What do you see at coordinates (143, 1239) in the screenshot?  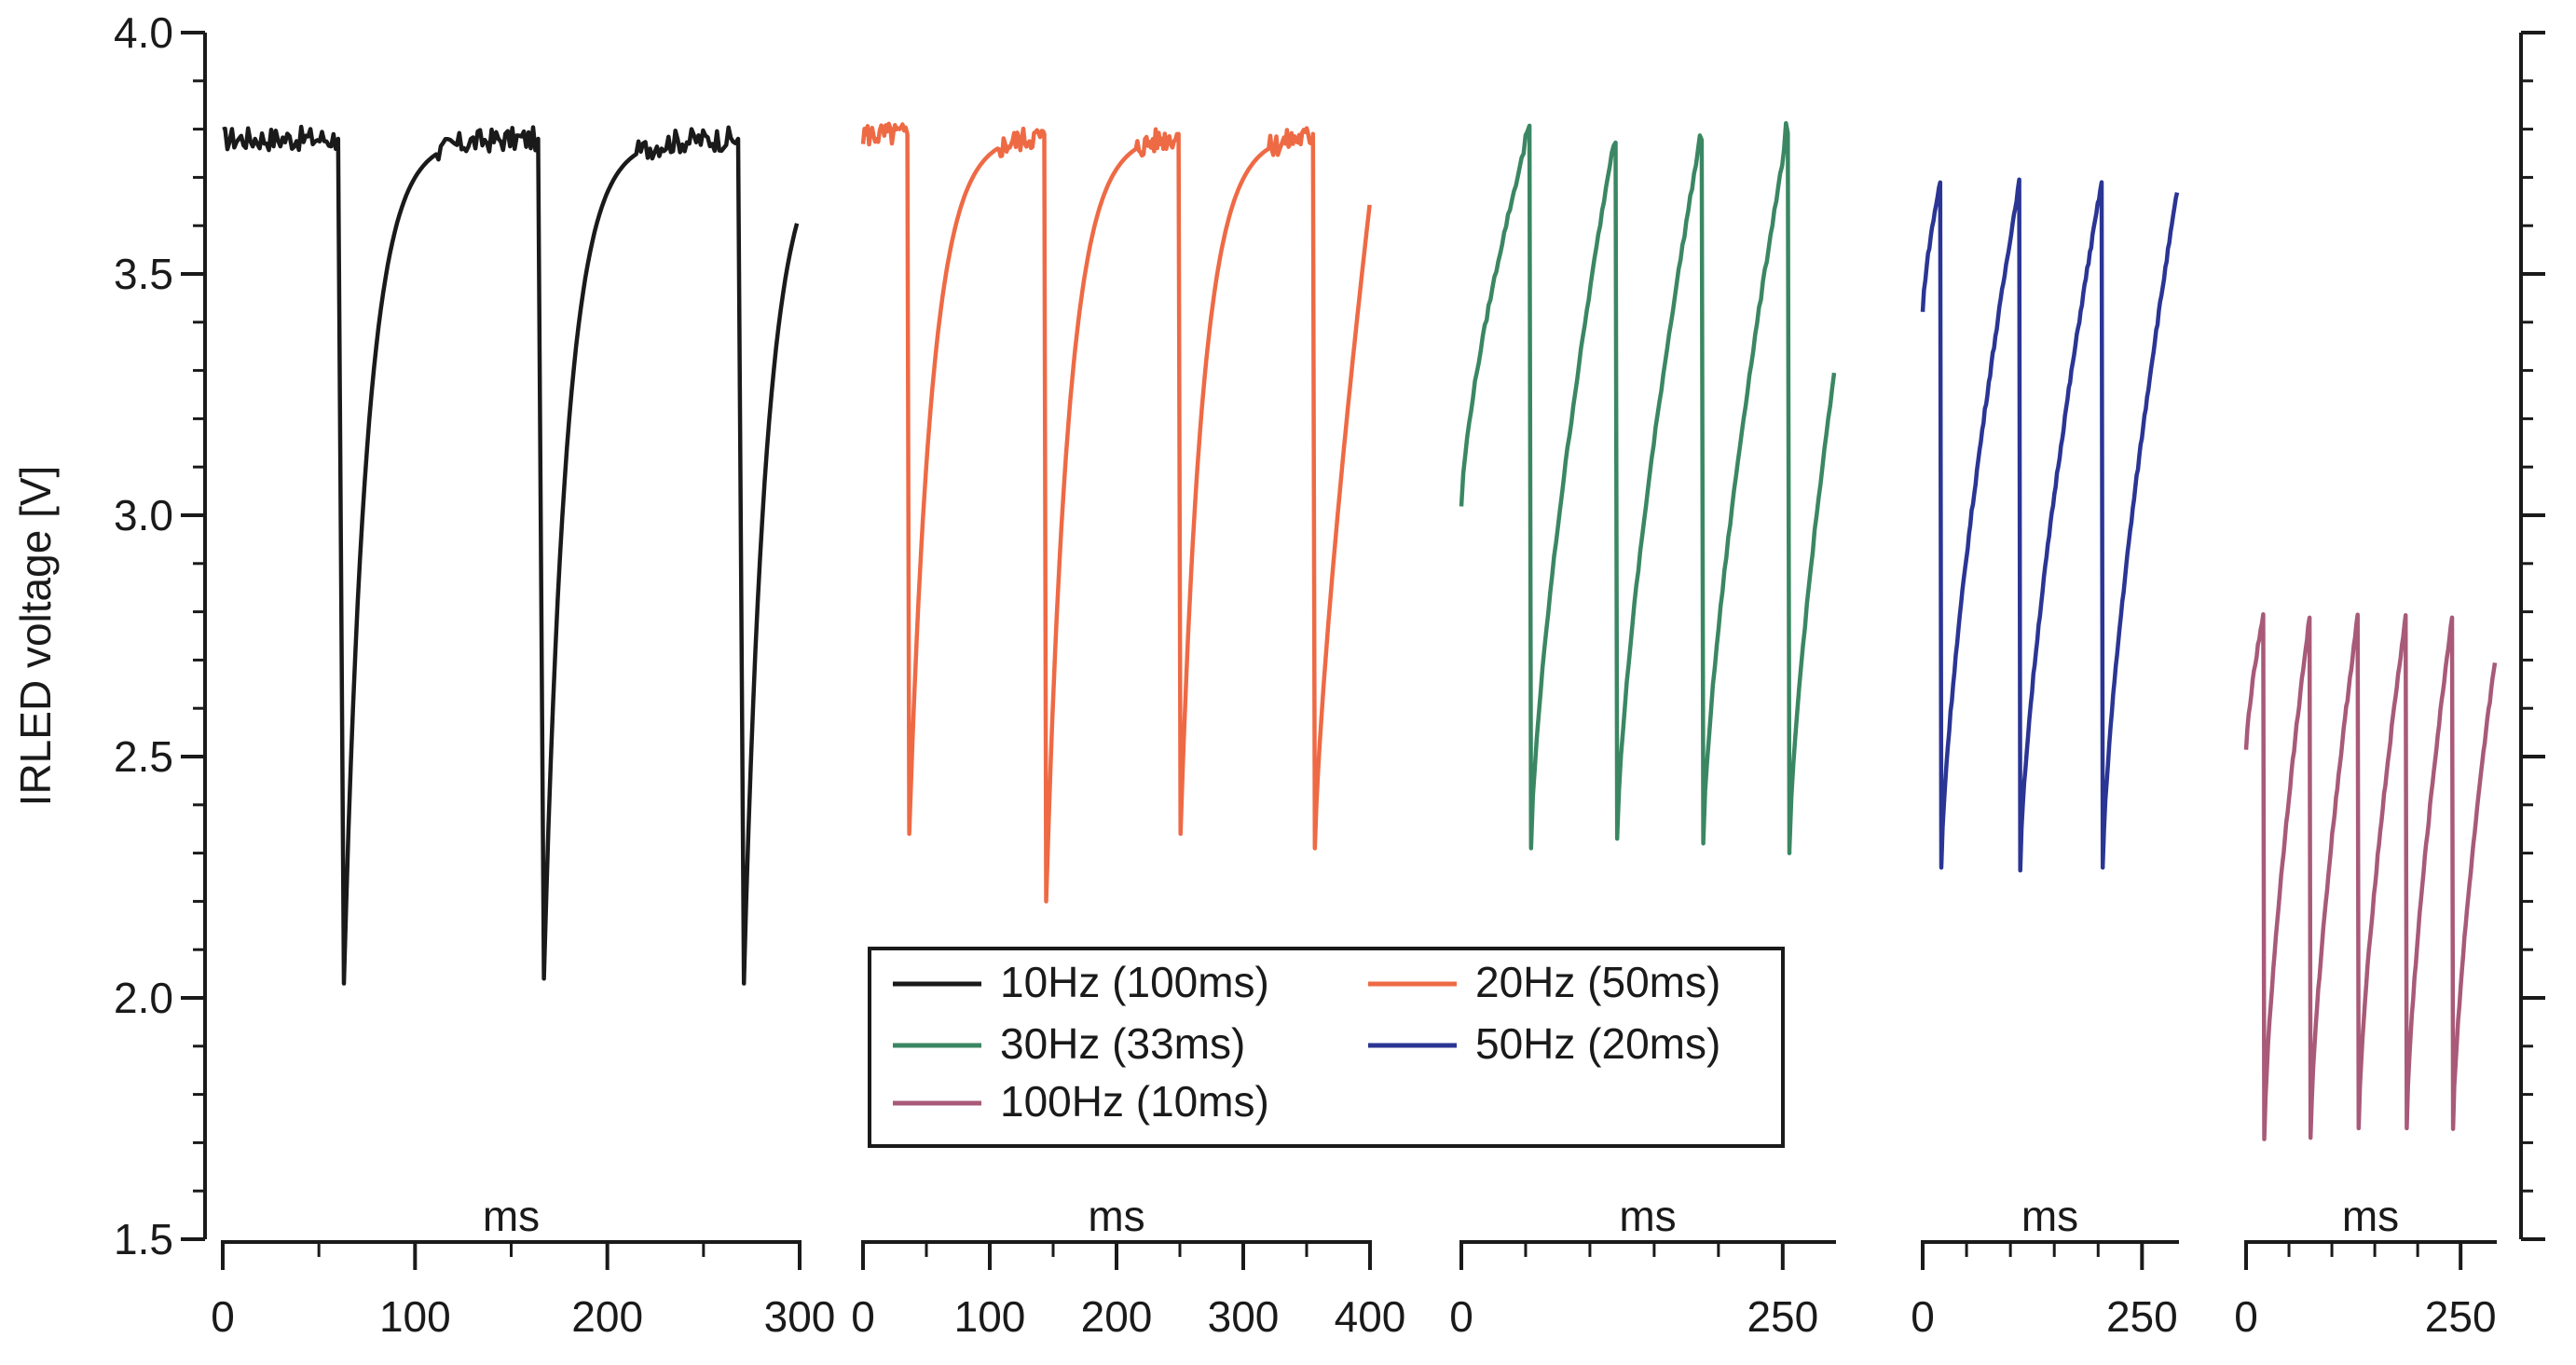 I see `y-tick-label: 1.5` at bounding box center [143, 1239].